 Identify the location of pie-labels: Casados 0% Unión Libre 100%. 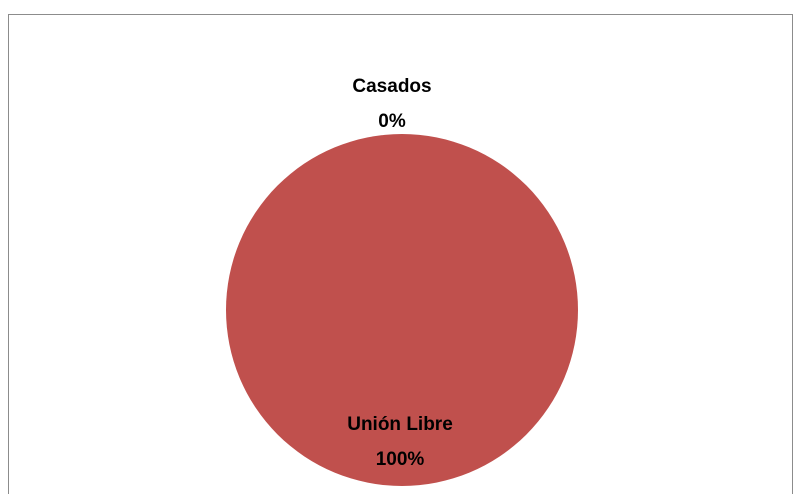
(400, 273).